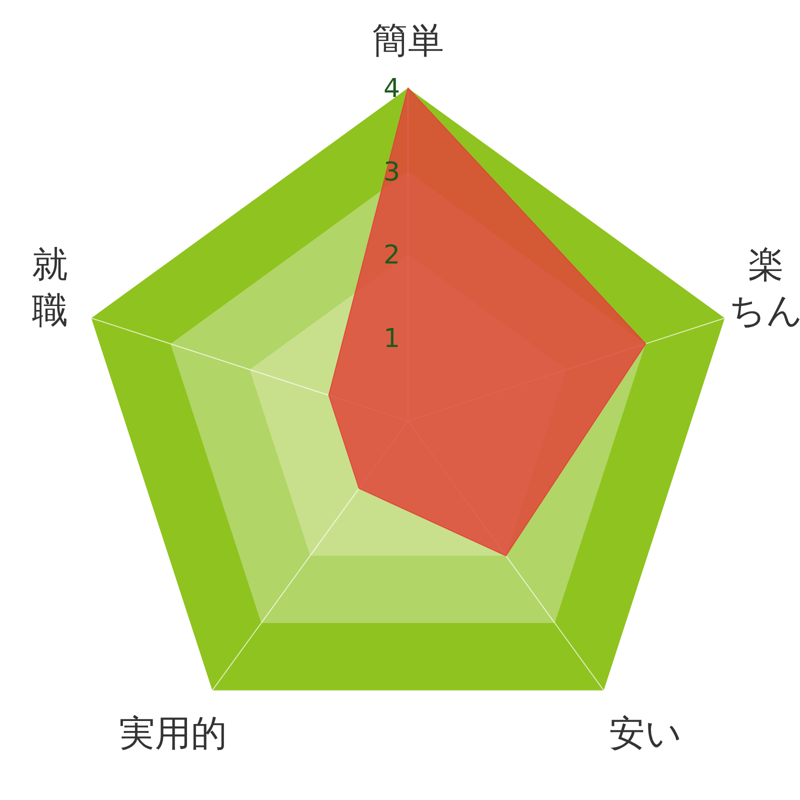  What do you see at coordinates (391, 339) in the screenshot?
I see `y-tick-label: 1` at bounding box center [391, 339].